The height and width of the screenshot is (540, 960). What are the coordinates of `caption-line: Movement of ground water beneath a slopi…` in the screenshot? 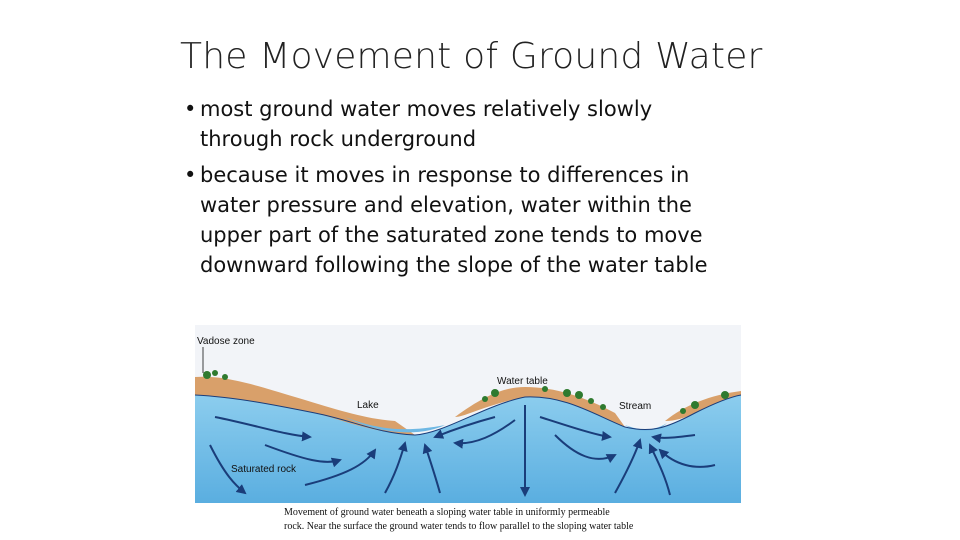 It's located at (447, 512).